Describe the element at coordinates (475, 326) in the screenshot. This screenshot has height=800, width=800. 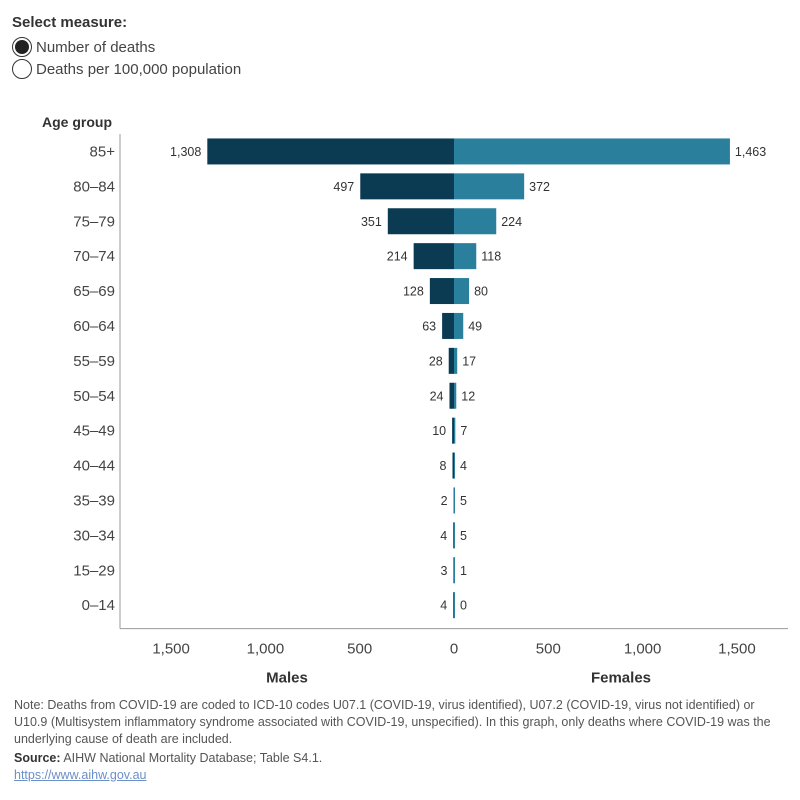
I see `data-label-females: 49` at that location.